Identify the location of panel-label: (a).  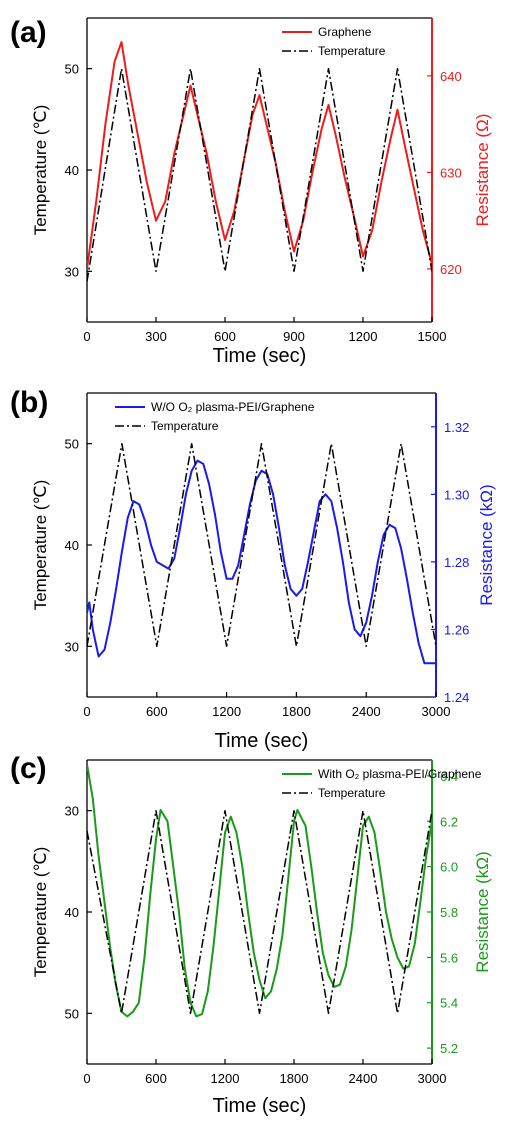
(28, 32).